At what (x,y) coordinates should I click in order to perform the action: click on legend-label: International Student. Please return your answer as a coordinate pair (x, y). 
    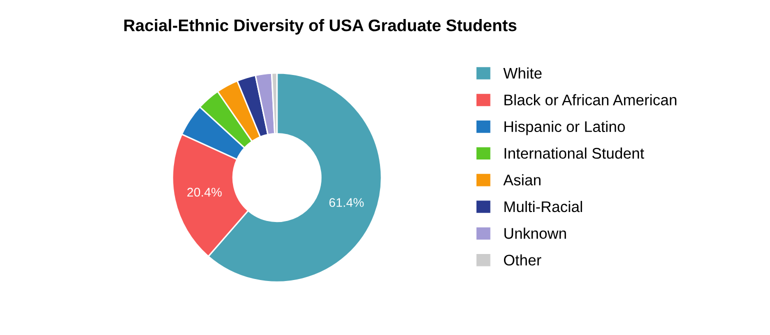
    Looking at the image, I should click on (574, 153).